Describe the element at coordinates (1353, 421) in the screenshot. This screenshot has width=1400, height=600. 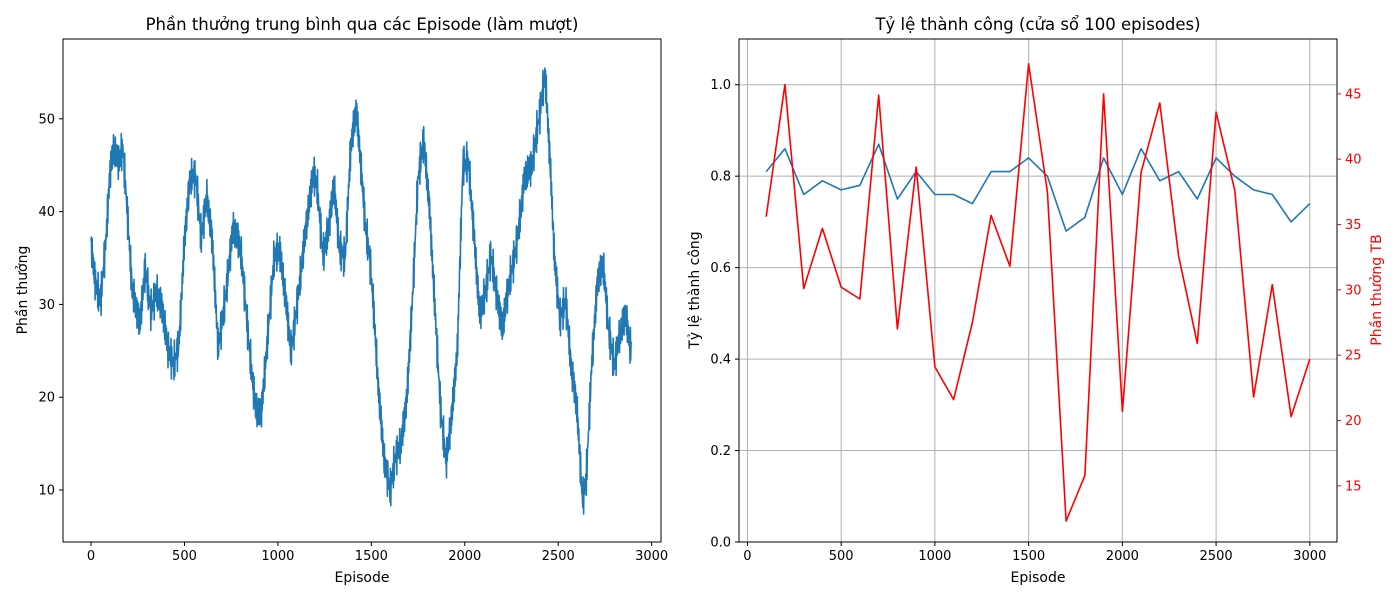
I see `avg-reward-ytick-label: 20` at that location.